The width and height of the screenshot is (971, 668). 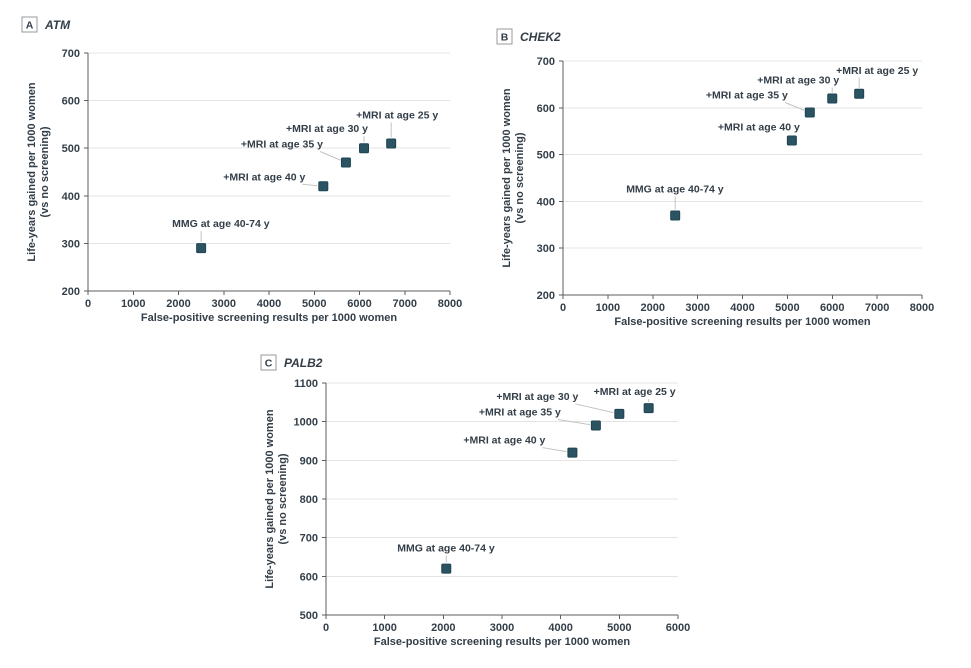 What do you see at coordinates (30, 26) in the screenshot?
I see `panel-letter: A` at bounding box center [30, 26].